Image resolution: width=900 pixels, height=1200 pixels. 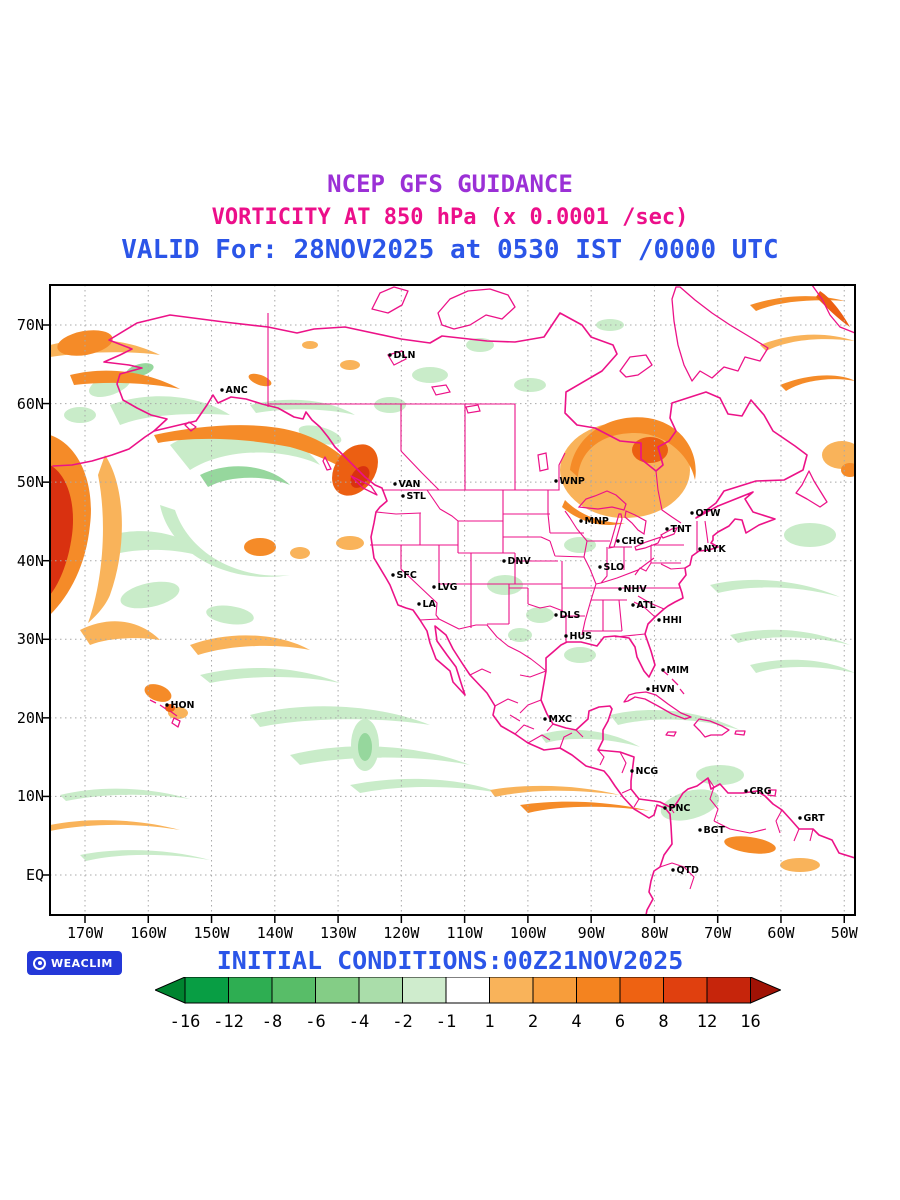 I want to click on weaclim-badge: WEACLIM, so click(x=74, y=963).